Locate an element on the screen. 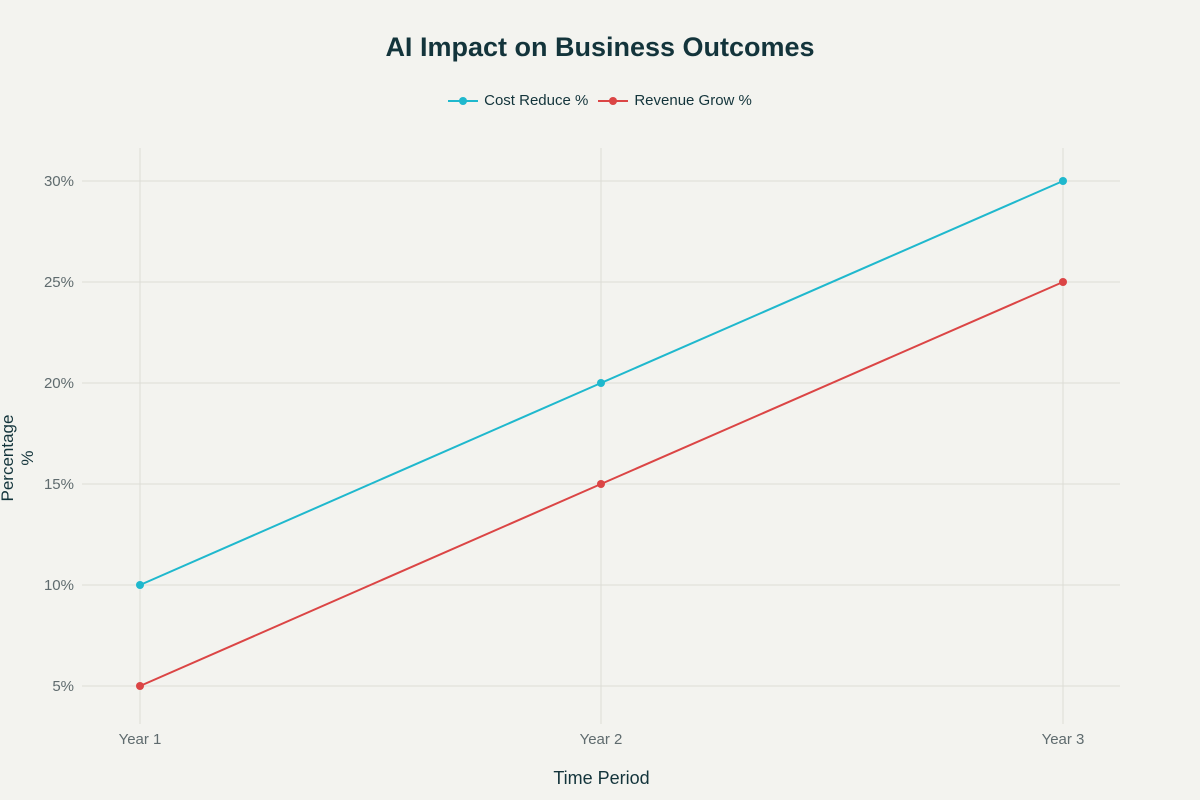 The image size is (1200, 800). y-tick: 10% is located at coordinates (58, 585).